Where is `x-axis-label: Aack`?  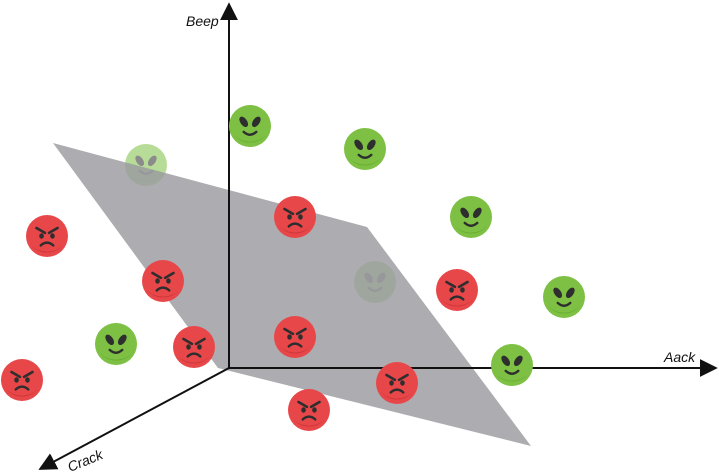
x-axis-label: Aack is located at coordinates (679, 357).